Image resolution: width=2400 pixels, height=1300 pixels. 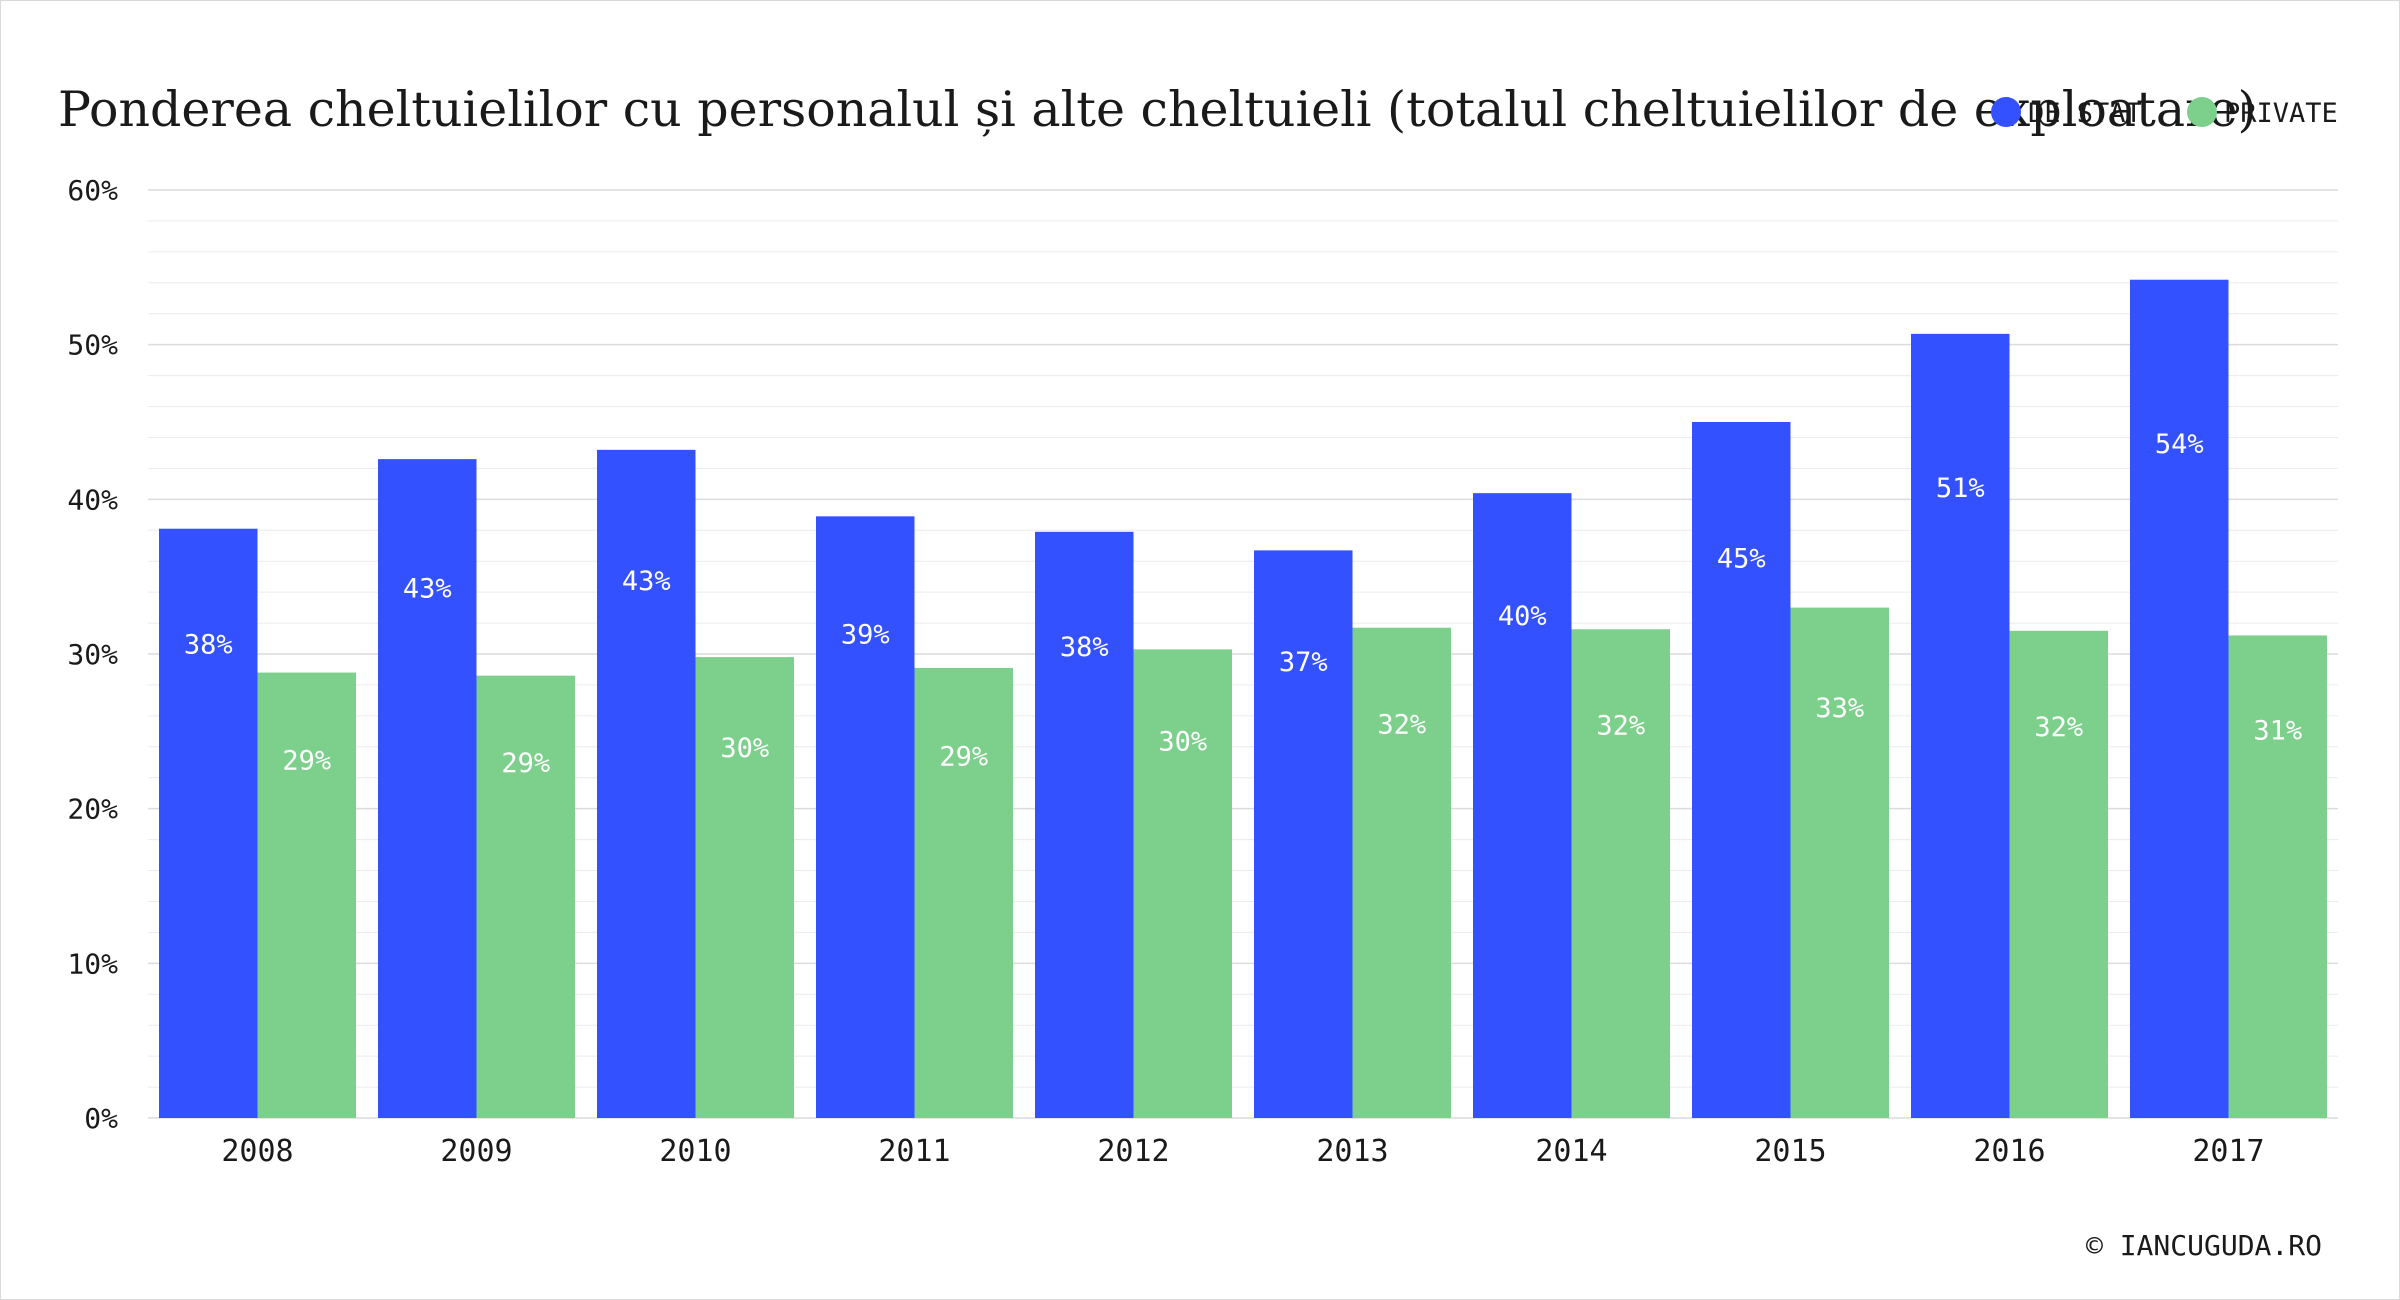 What do you see at coordinates (1741, 559) in the screenshot?
I see `bar-label-de-stat-2015: 45%` at bounding box center [1741, 559].